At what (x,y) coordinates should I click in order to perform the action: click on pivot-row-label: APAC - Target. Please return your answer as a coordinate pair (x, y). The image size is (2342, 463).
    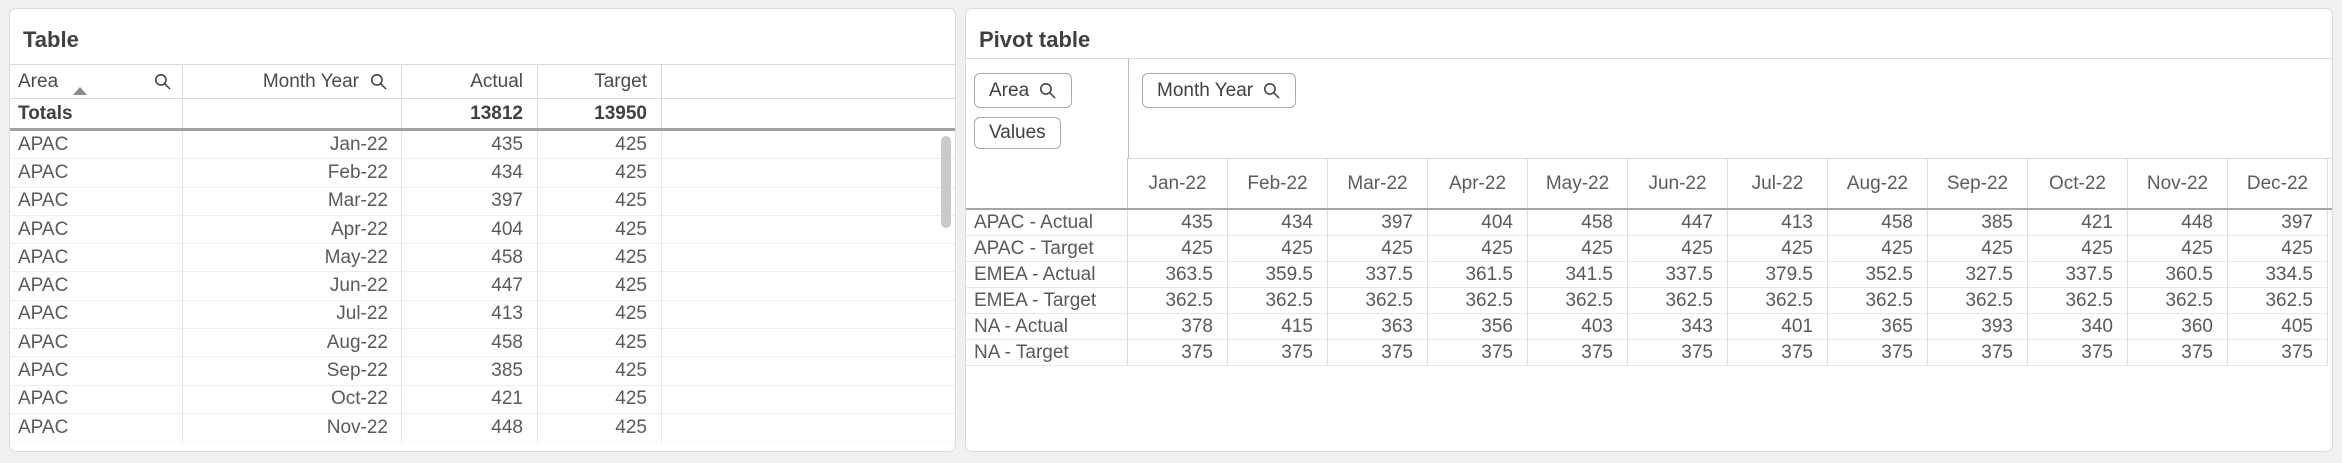
    Looking at the image, I should click on (1047, 249).